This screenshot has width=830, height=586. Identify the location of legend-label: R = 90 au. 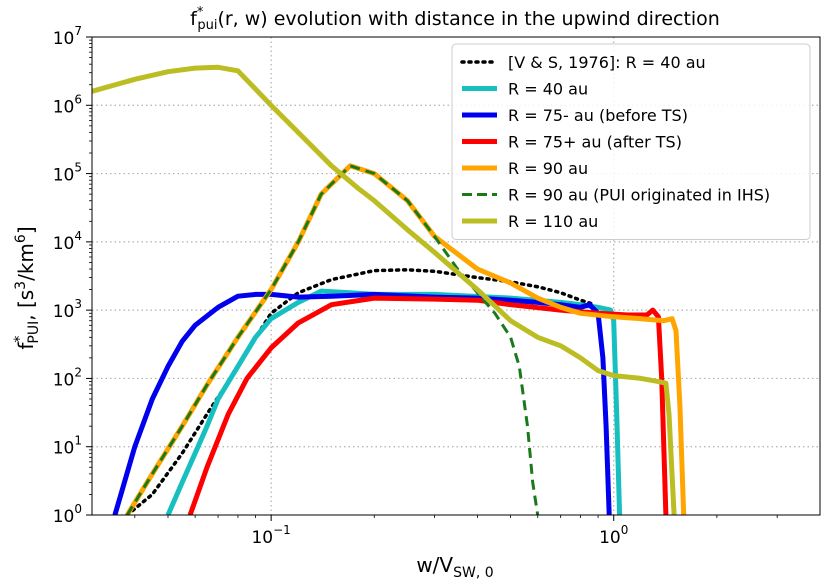
(548, 168).